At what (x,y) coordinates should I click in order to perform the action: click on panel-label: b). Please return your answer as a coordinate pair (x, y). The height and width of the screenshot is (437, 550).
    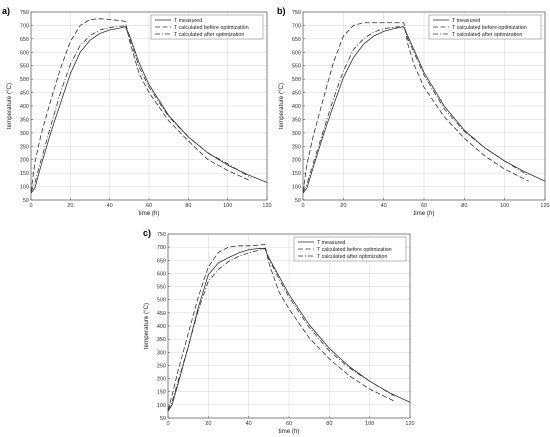
    Looking at the image, I should click on (281, 11).